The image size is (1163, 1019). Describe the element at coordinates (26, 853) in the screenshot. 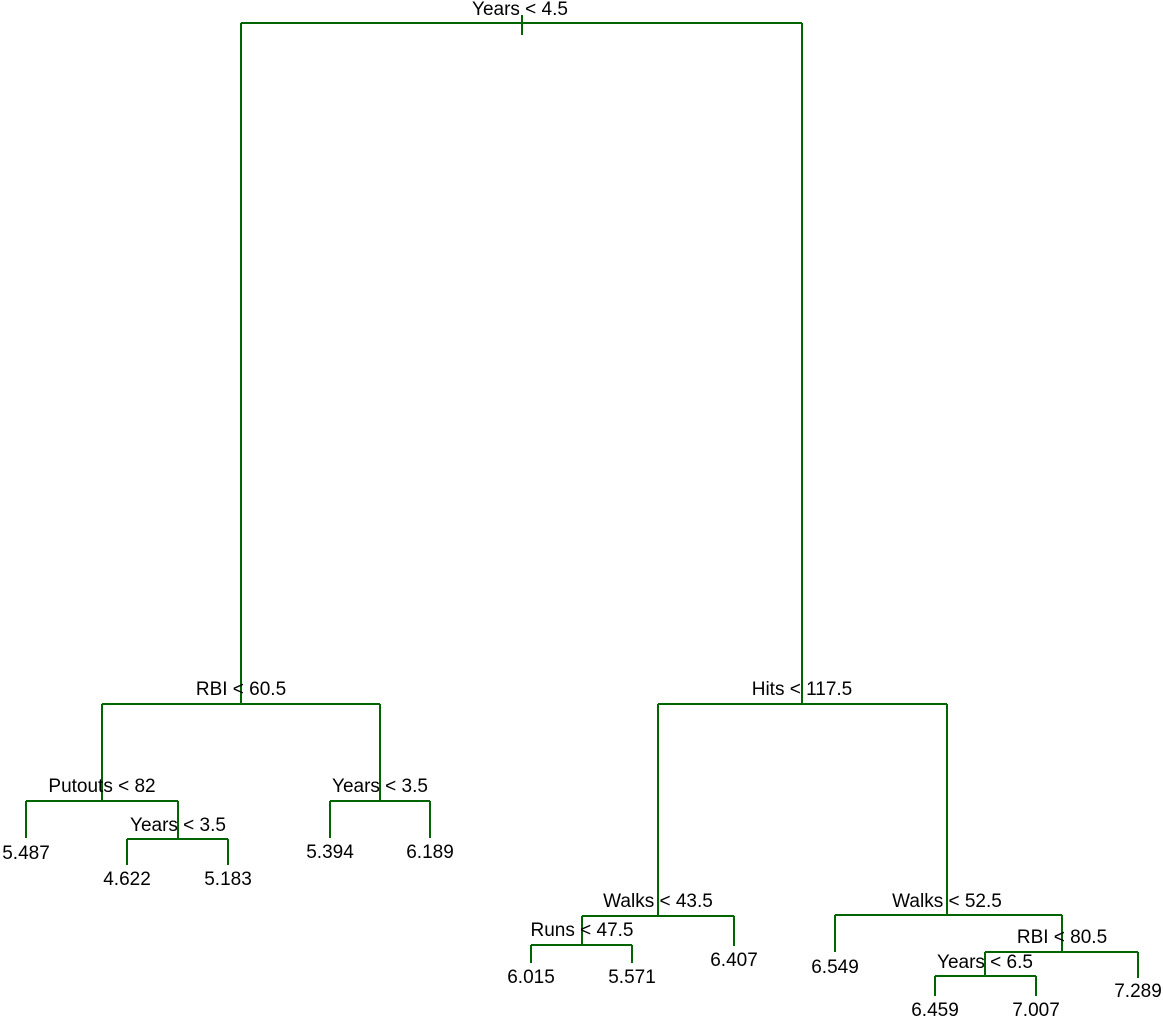

I see `leaf-value: 5.487` at that location.